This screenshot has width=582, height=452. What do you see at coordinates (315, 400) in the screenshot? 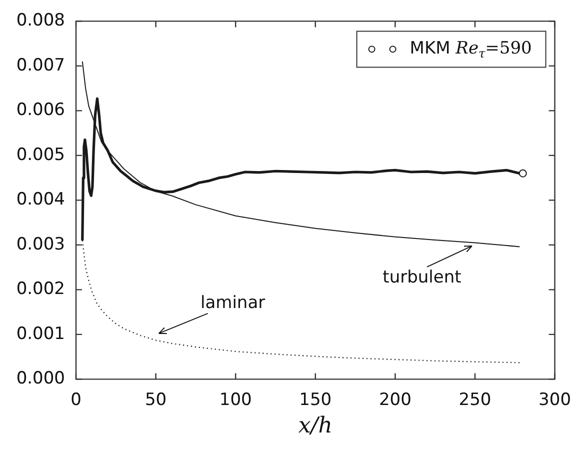
I see `x-tick-label: 150` at bounding box center [315, 400].